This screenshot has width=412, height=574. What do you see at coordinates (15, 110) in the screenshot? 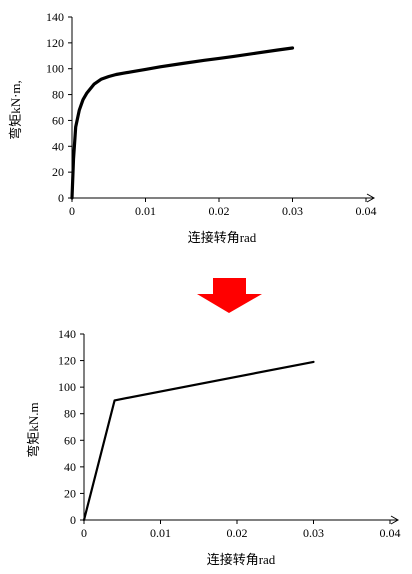
I see `y-axis-label-top: 弯矩kN·m,` at bounding box center [15, 110].